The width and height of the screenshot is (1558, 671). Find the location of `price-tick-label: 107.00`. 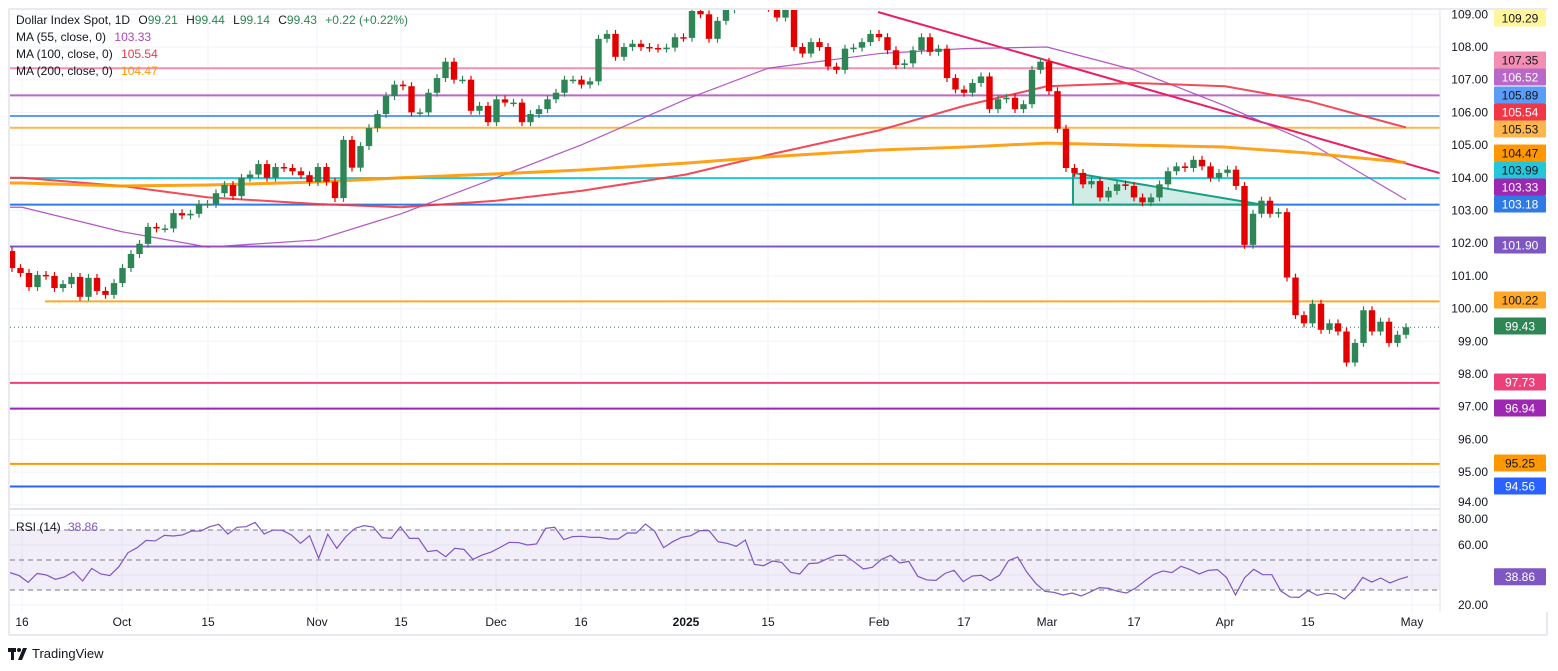

price-tick-label: 107.00 is located at coordinates (1469, 80).